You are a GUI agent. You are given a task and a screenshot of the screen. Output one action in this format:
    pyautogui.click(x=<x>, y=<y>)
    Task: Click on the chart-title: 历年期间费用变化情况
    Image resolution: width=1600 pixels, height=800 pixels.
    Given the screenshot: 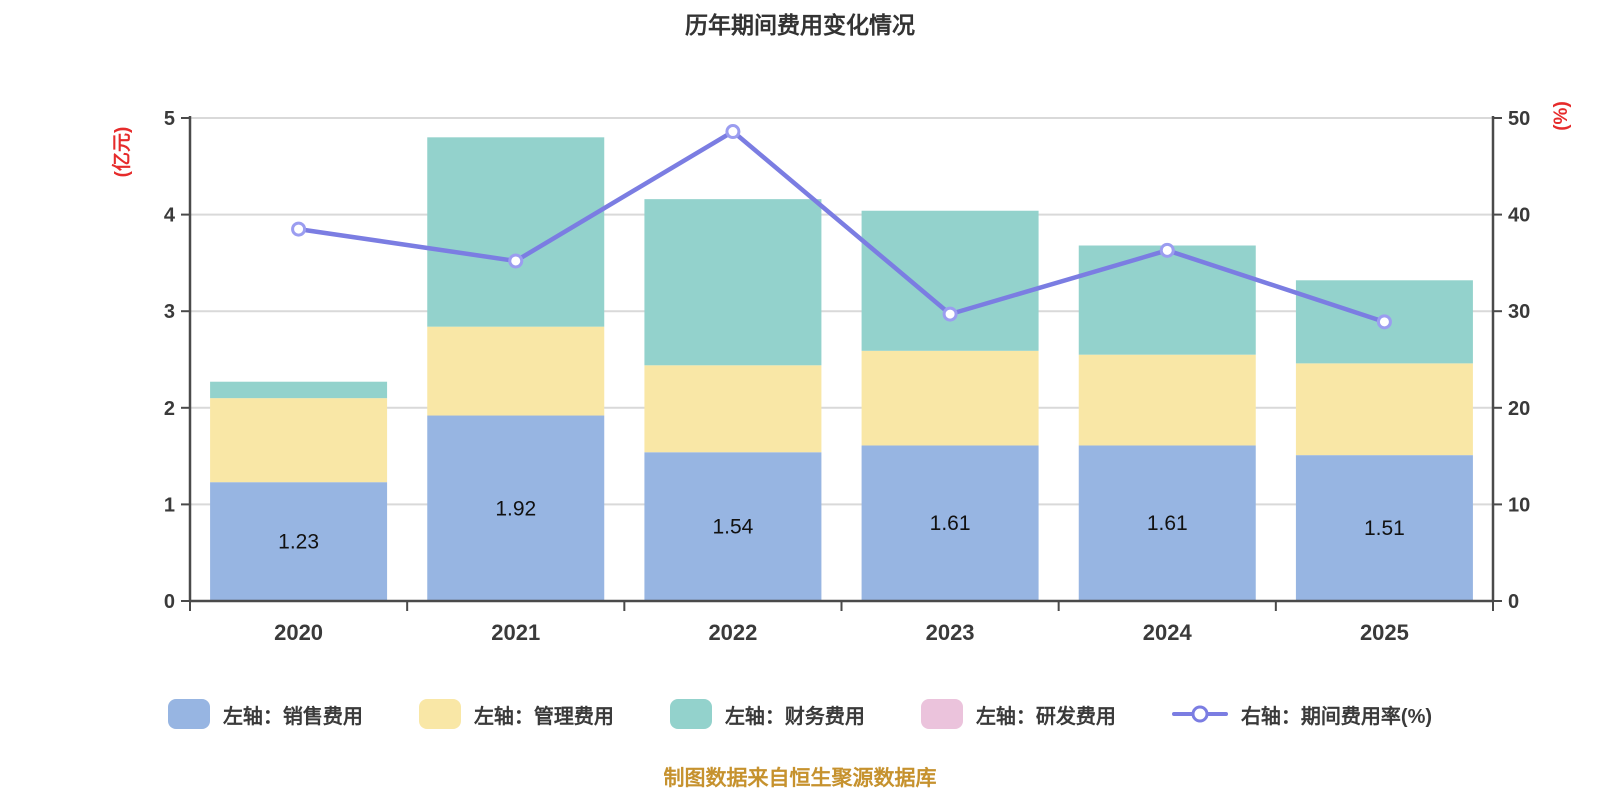 What is the action you would take?
    pyautogui.click(x=800, y=25)
    